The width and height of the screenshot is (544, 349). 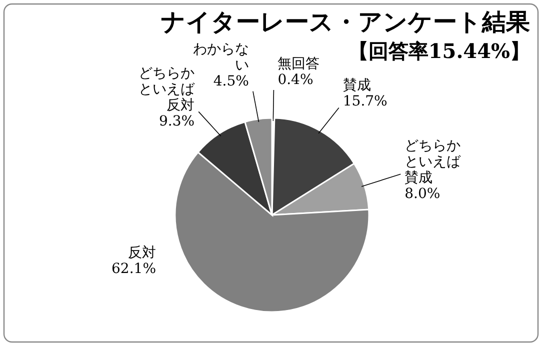 What do you see at coordinates (134, 269) in the screenshot?
I see `data-label: 62.1%` at bounding box center [134, 269].